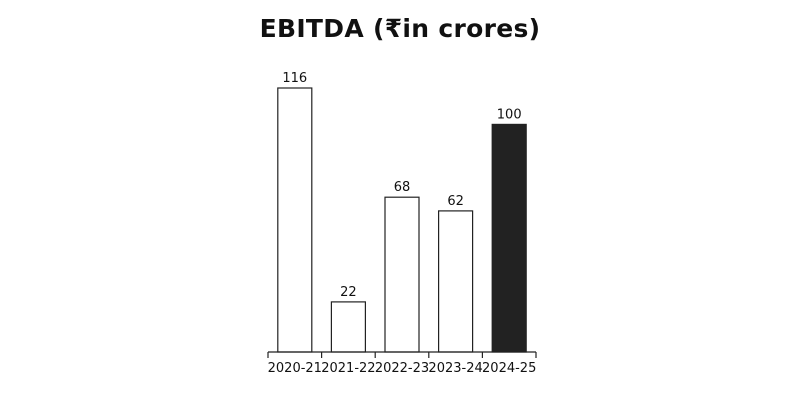  What do you see at coordinates (400, 28) in the screenshot?
I see `chart-title: EBITDA (₹in crores)` at bounding box center [400, 28].